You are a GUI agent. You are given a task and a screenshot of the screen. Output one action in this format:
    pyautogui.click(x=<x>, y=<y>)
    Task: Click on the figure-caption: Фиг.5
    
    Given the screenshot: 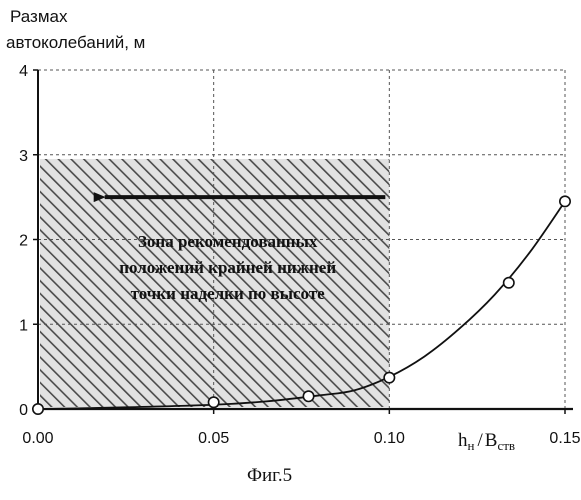 What is the action you would take?
    pyautogui.click(x=269, y=475)
    